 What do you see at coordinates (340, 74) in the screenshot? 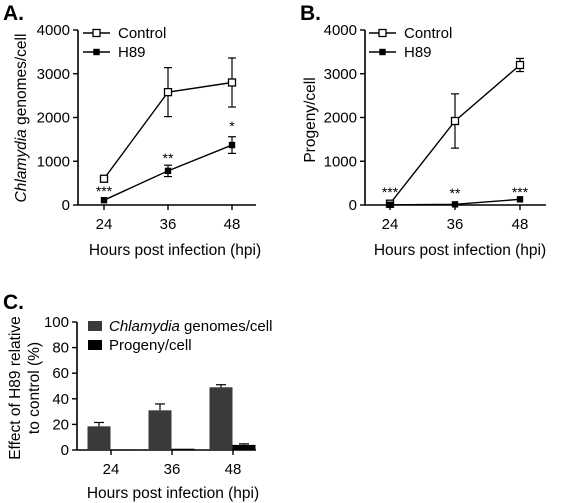
I see `b-y-tick-label: 3000` at bounding box center [340, 74].